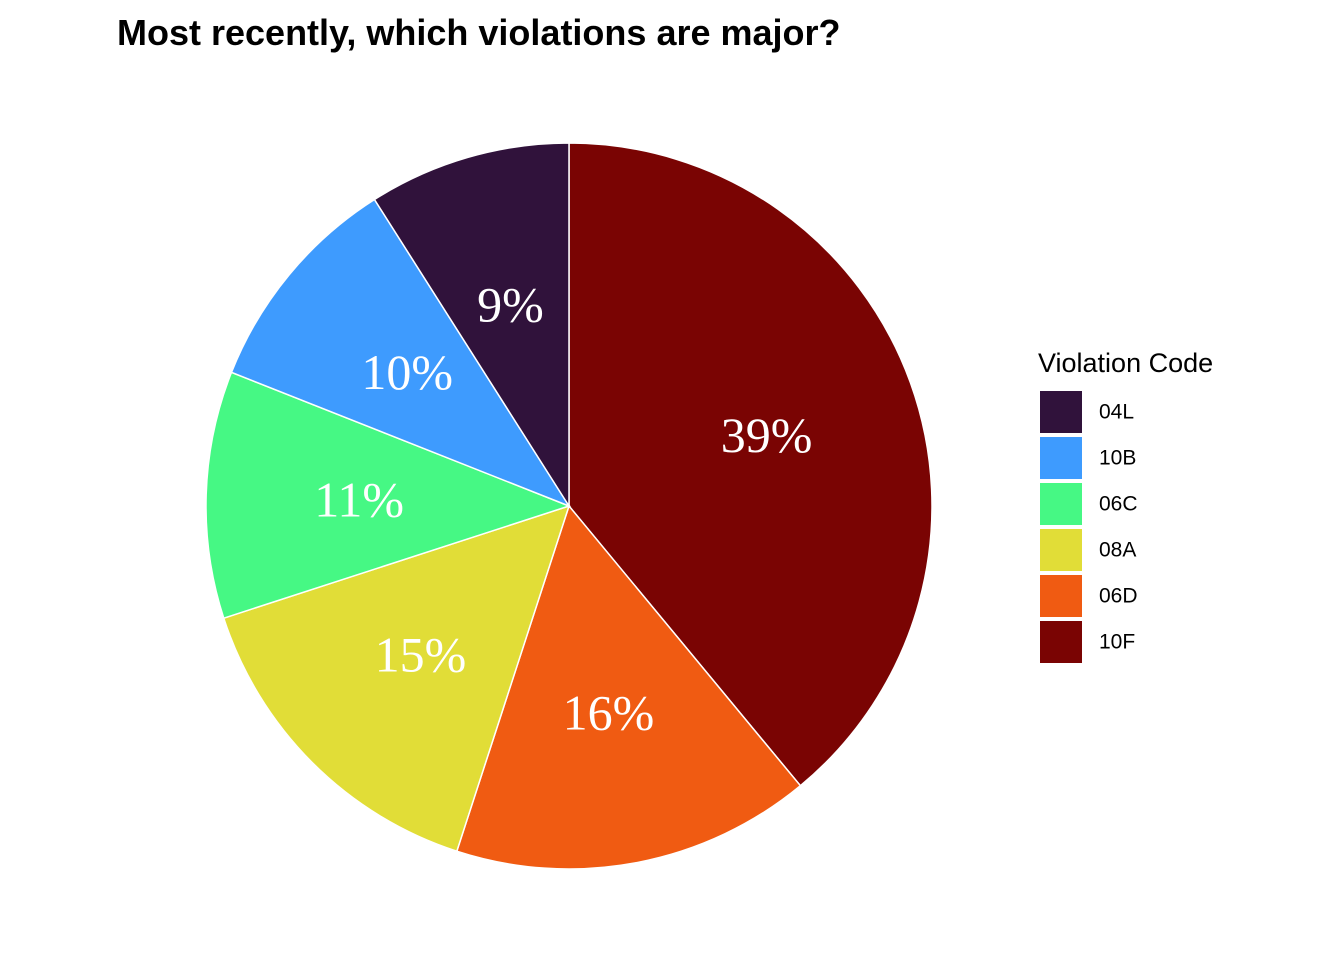  I want to click on legend-title: Violation Code, so click(1125, 363).